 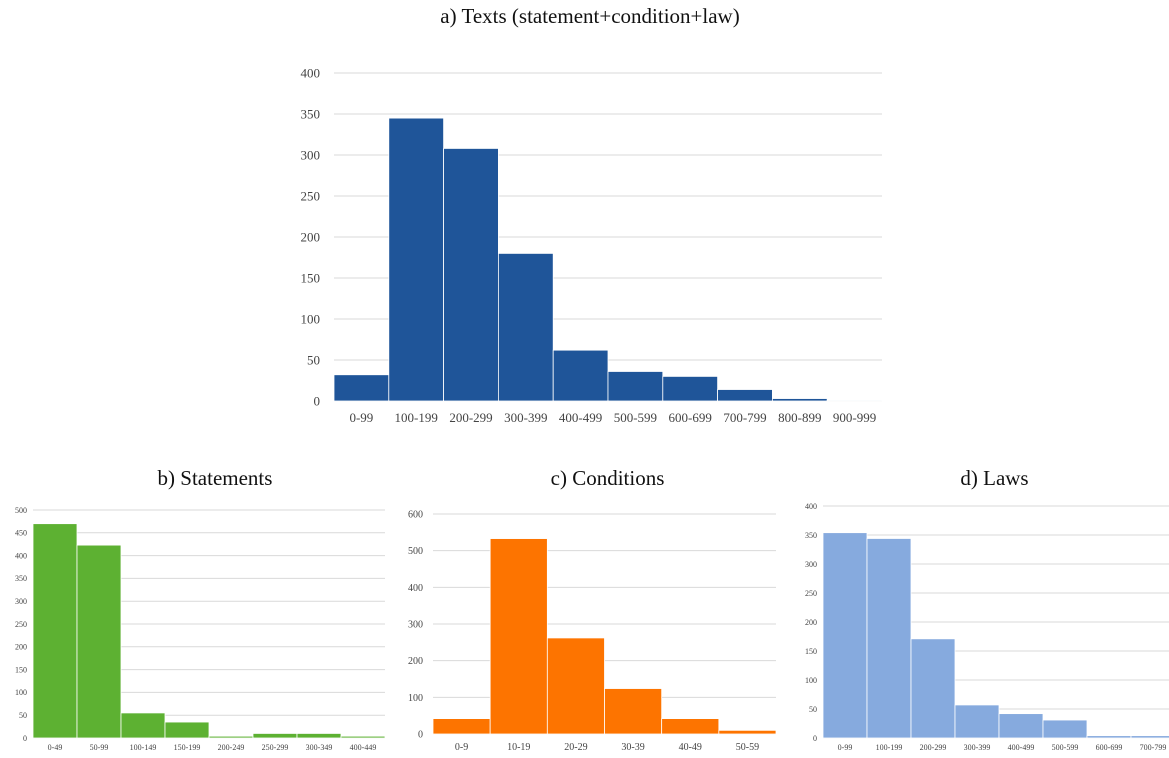 I want to click on x-tick-label: 100-149, so click(x=143, y=747).